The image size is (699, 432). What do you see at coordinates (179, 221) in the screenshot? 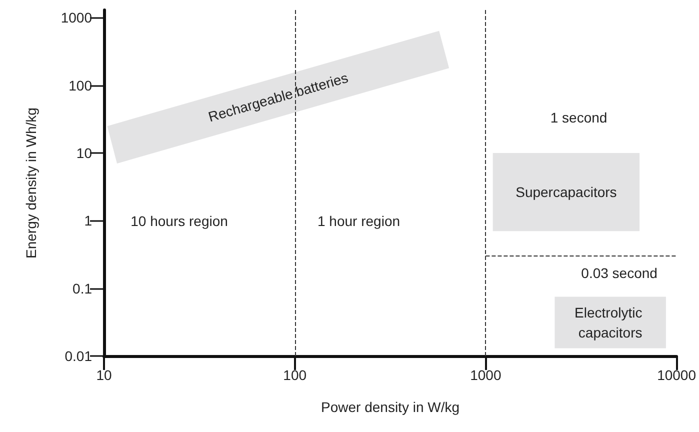
I see `annotation: 10 hours region` at bounding box center [179, 221].